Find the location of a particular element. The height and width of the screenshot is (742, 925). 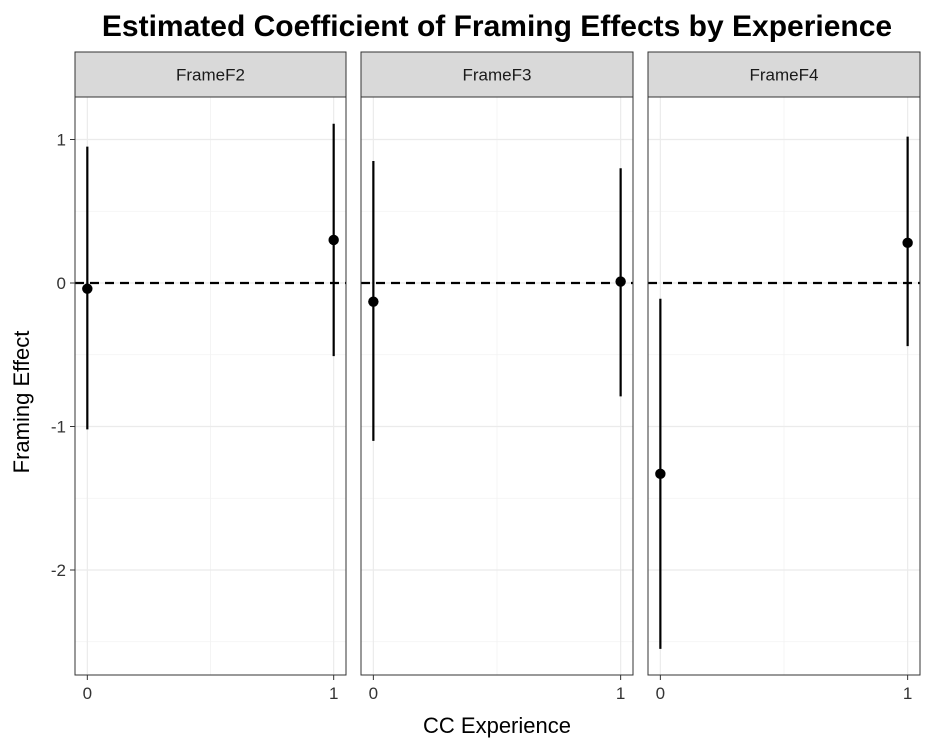

facet-label: FrameF4 is located at coordinates (784, 75).